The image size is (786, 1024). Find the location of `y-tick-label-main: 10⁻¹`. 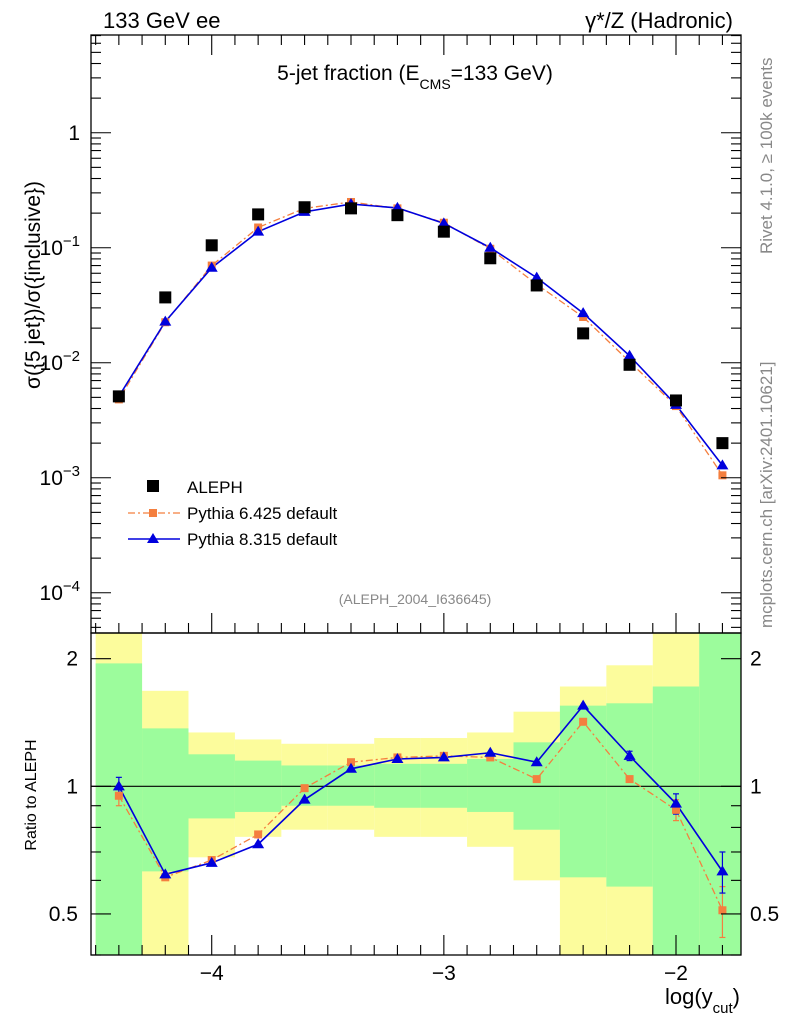

y-tick-label-main: 10⁻¹ is located at coordinates (60, 246).